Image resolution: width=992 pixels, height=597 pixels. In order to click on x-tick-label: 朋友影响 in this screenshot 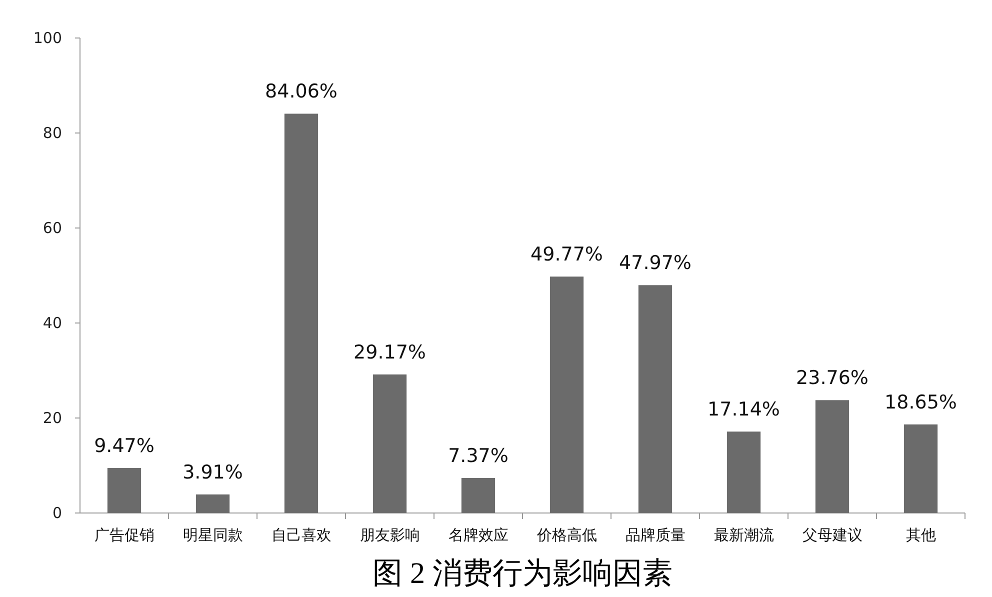, I will do `click(390, 535)`.